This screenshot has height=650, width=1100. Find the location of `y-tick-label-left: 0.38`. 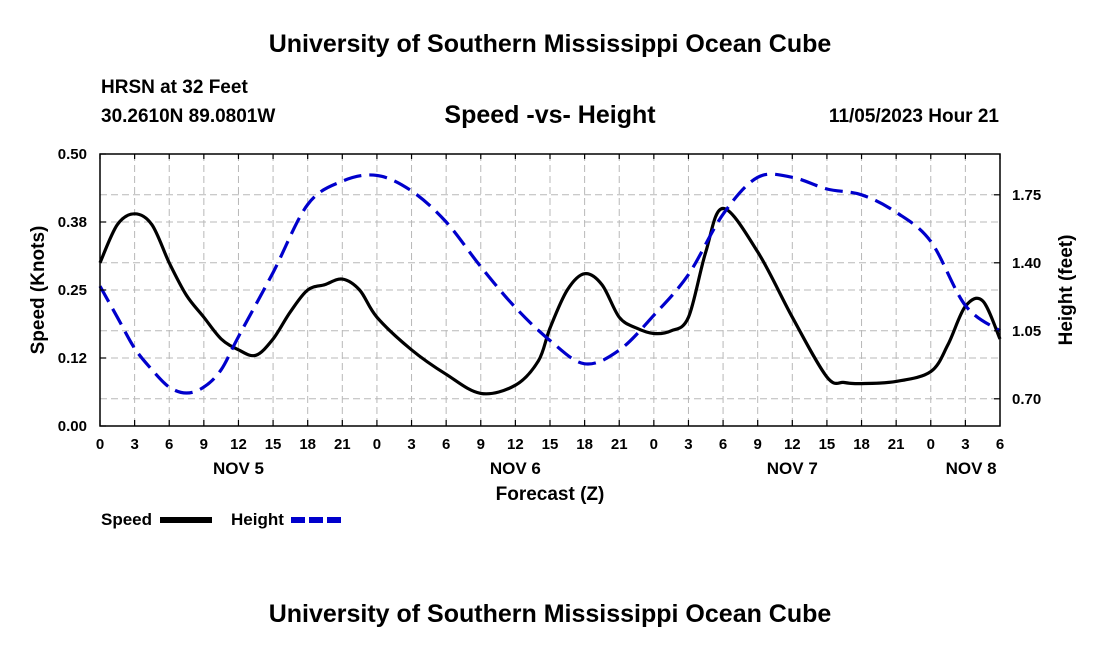

y-tick-label-left: 0.38 is located at coordinates (72, 222).